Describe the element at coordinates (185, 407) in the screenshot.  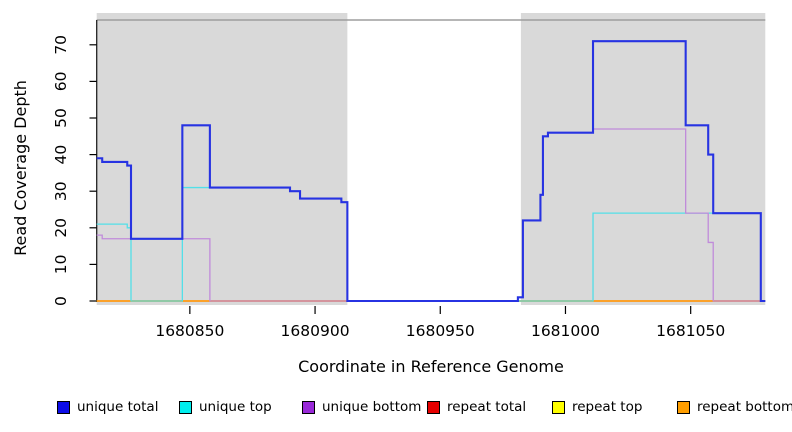
I see `legend-swatch-unique-top-icon` at that location.